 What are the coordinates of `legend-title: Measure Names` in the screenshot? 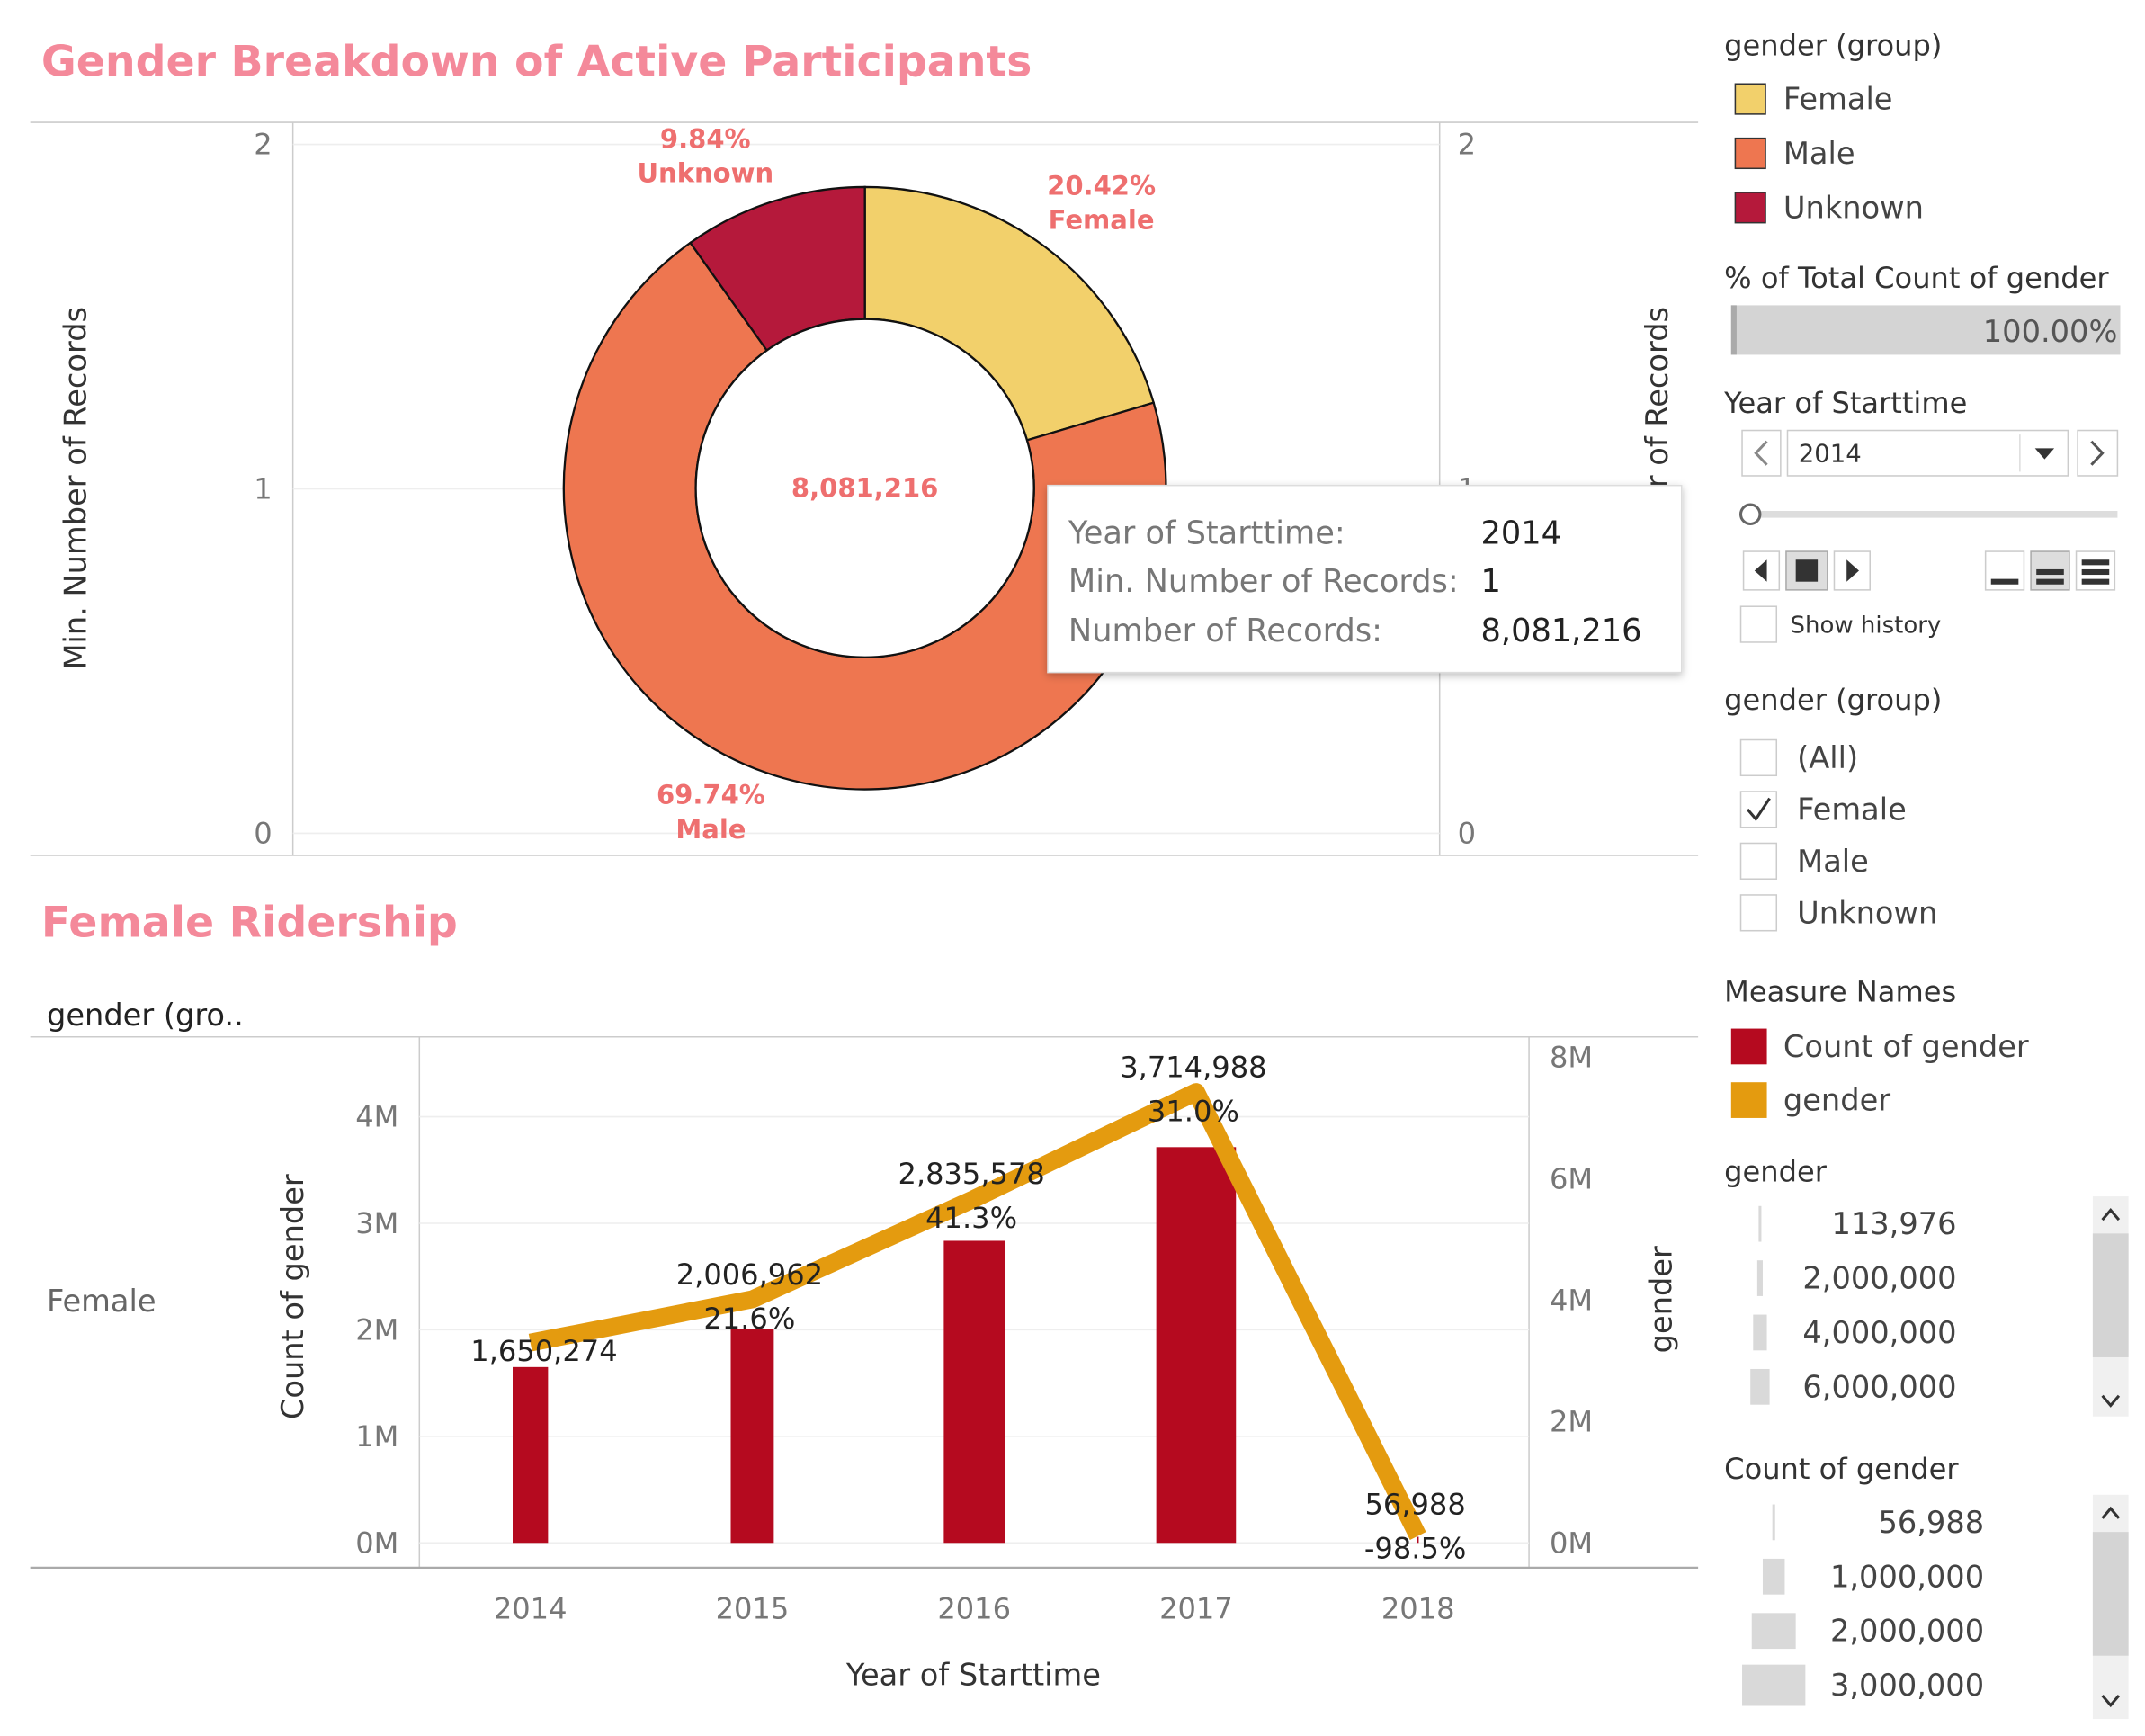 It's located at (1840, 991).